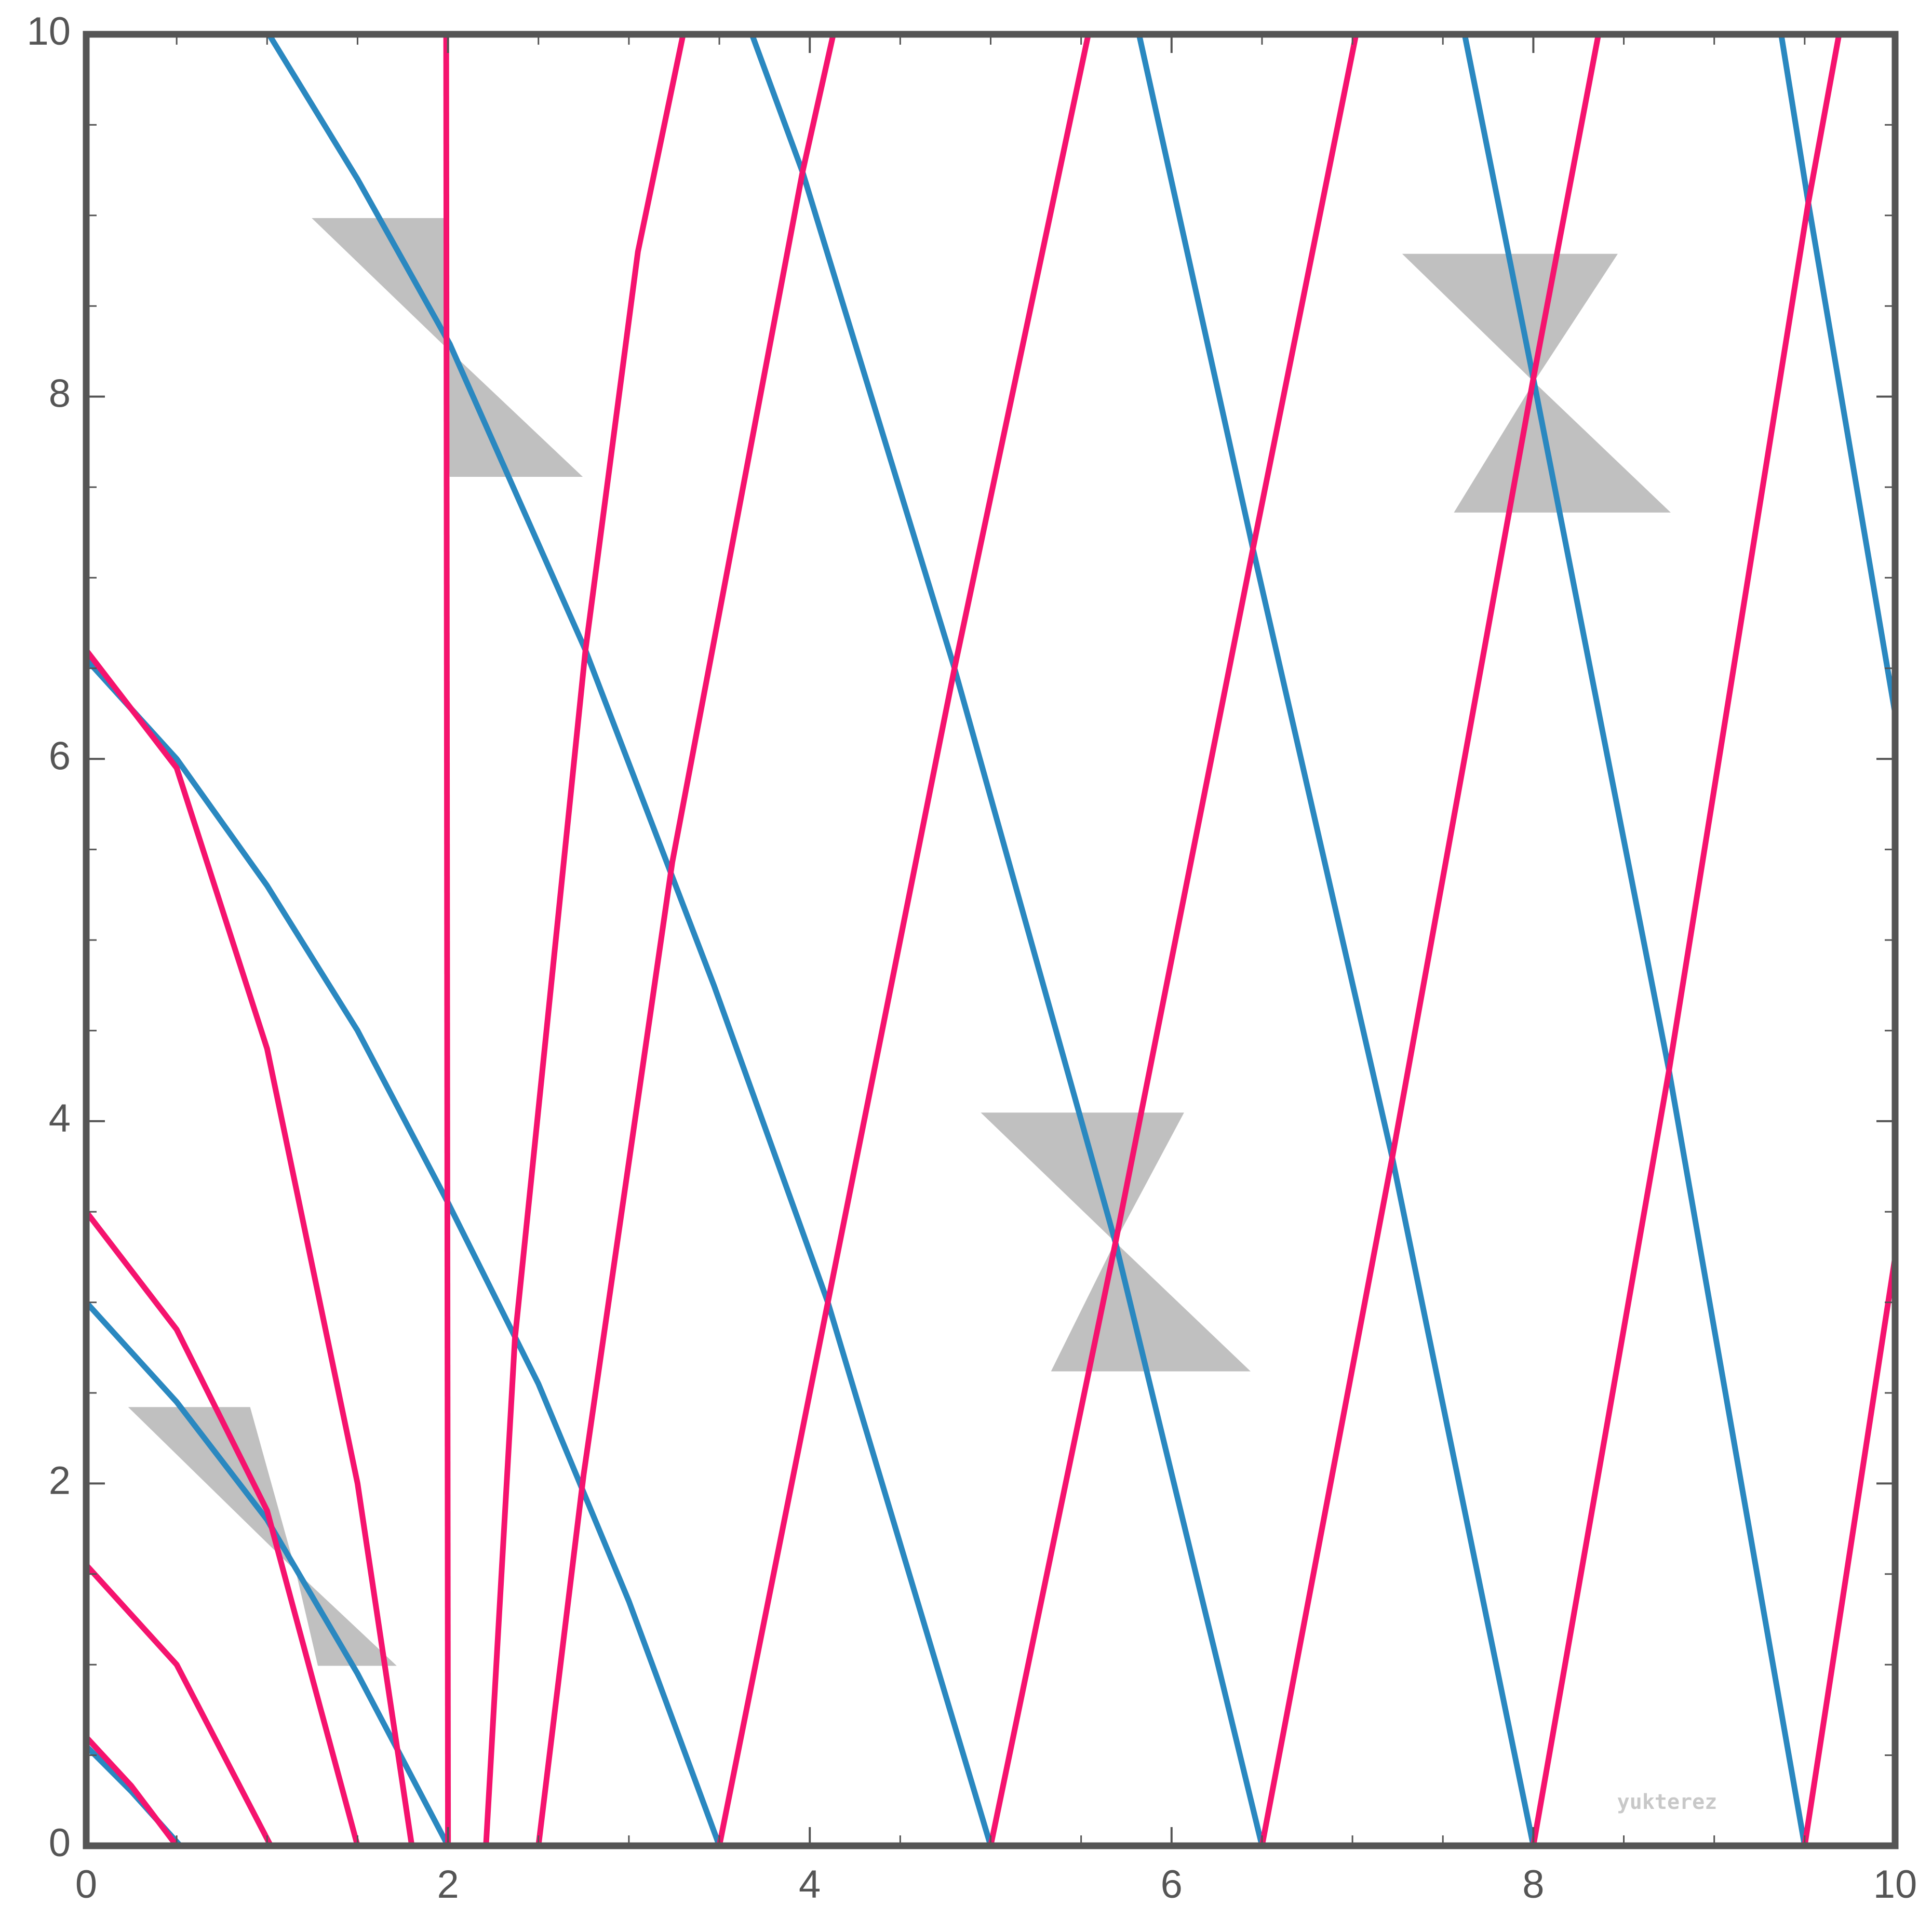 The height and width of the screenshot is (1932, 1932). I want to click on y-tick-label: 4, so click(60, 1118).